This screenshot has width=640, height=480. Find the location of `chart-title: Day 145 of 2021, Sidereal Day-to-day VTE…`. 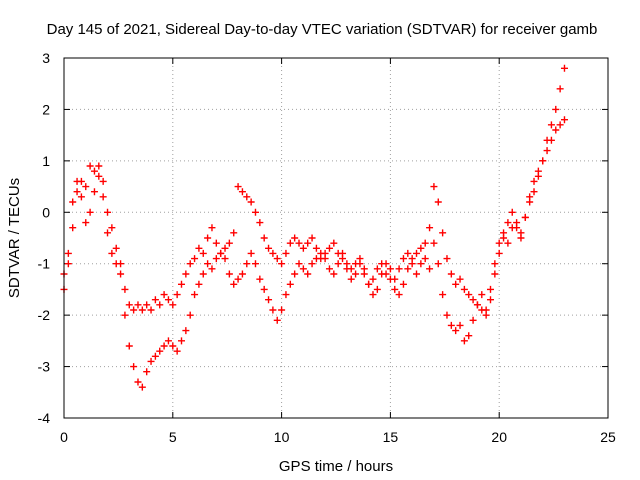

chart-title: Day 145 of 2021, Sidereal Day-to-day VTE… is located at coordinates (322, 29).